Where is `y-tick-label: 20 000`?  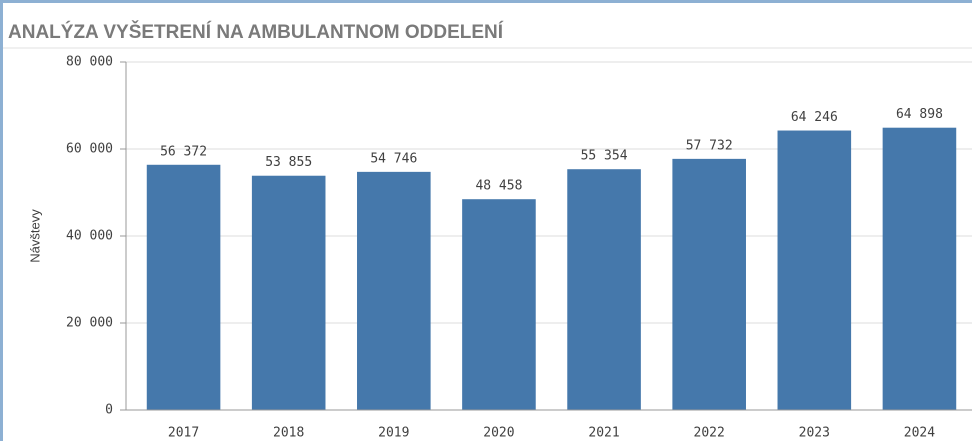 y-tick-label: 20 000 is located at coordinates (89, 323).